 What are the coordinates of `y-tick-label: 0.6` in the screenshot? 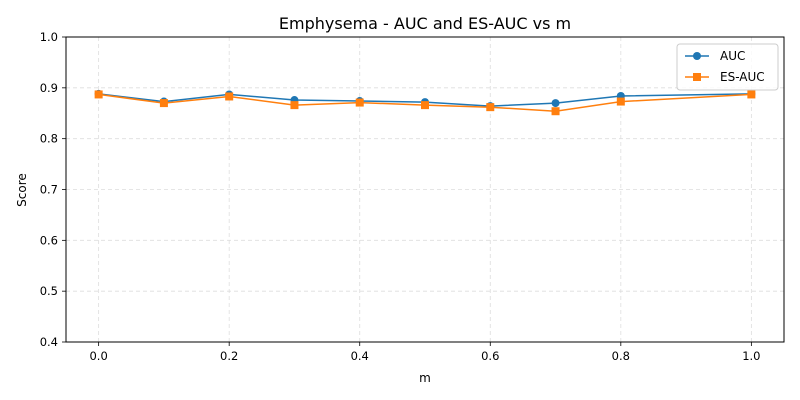 It's located at (49, 240).